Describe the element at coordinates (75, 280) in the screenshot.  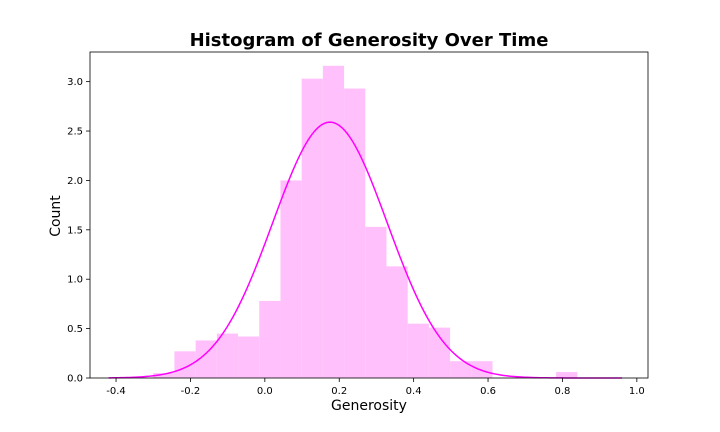
I see `y-tick-label: 1.0` at that location.